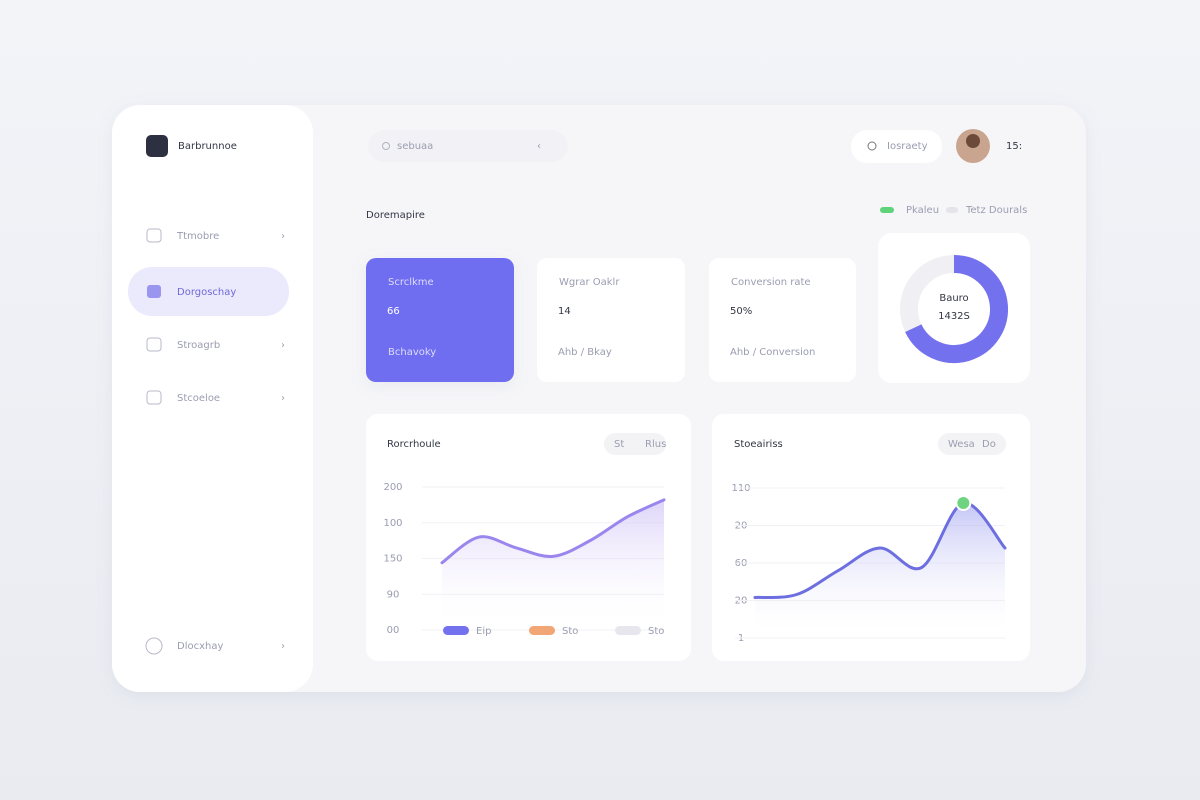 The width and height of the screenshot is (1200, 800). Describe the element at coordinates (1014, 146) in the screenshot. I see `user-text: 15:` at that location.